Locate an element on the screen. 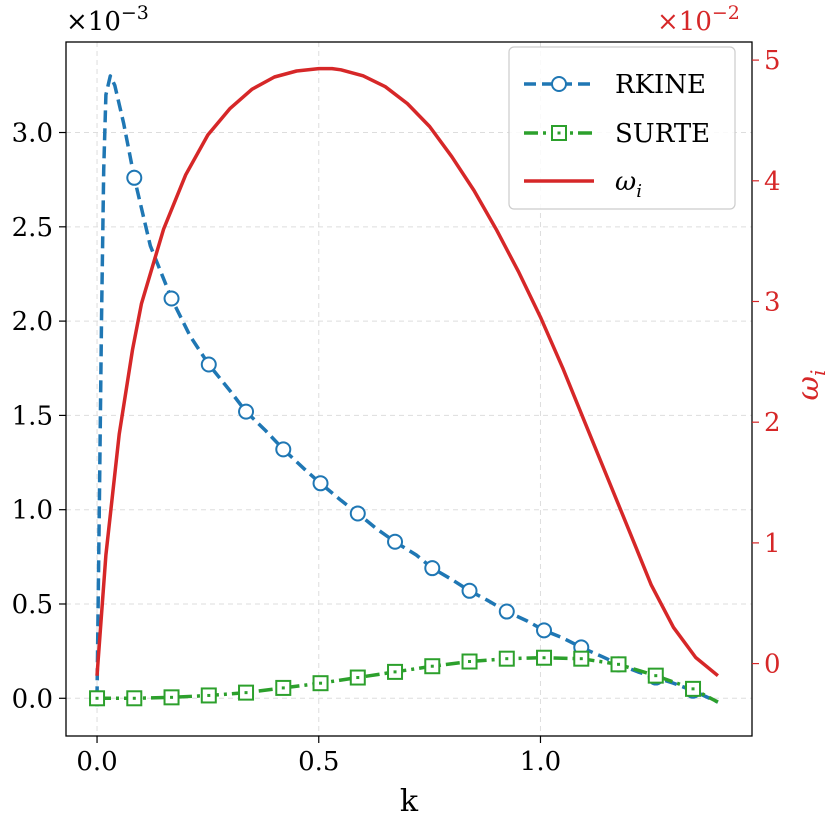  right-axis-title: ωi is located at coordinates (810, 385).